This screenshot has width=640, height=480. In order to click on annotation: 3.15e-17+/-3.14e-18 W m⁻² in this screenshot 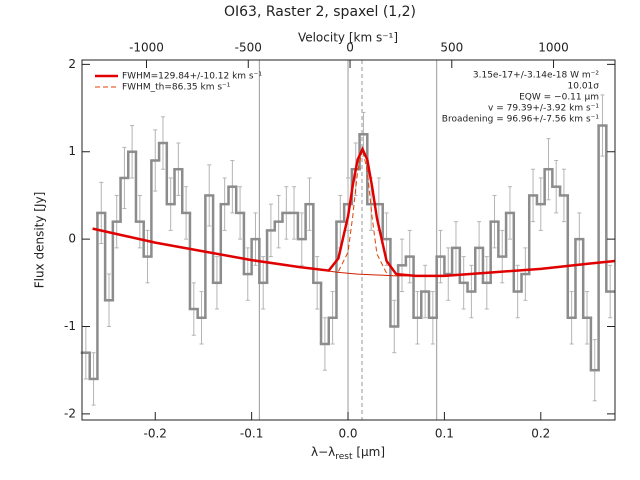, I will do `click(536, 76)`.